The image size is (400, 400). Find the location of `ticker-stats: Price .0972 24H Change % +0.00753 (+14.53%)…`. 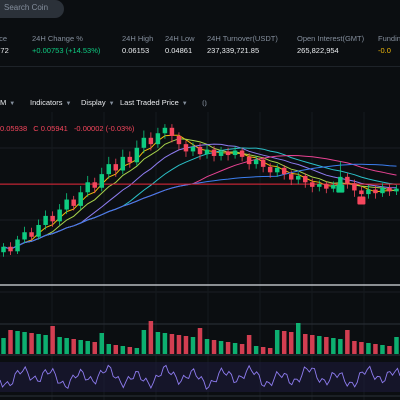

ticker-stats: Price .0972 24H Change % +0.00753 (+14.53%)… is located at coordinates (200, 45).